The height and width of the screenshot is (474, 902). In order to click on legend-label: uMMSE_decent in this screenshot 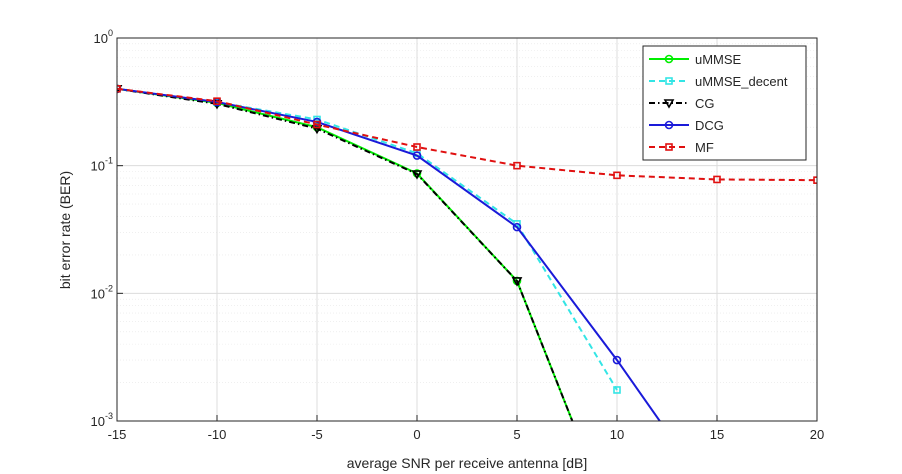, I will do `click(741, 81)`.